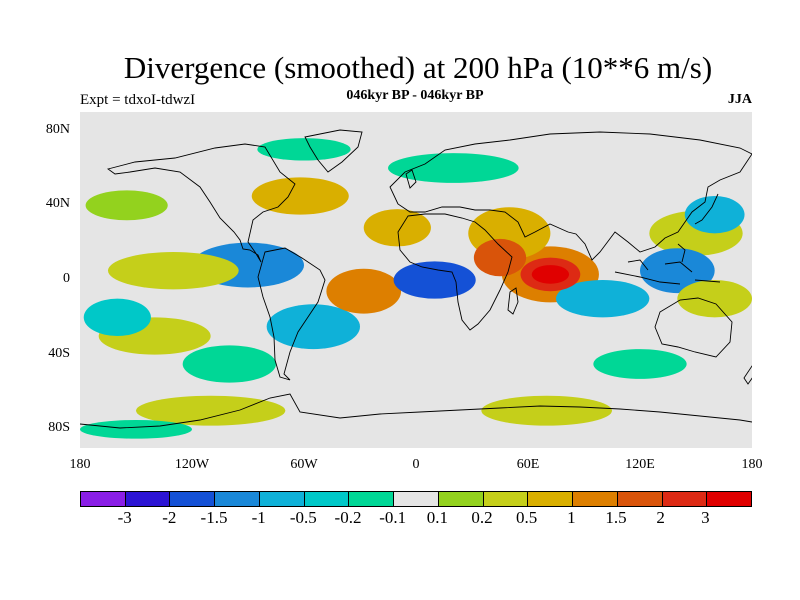 The image size is (800, 600). Describe the element at coordinates (570, 196) in the screenshot. I see `coastline-eurasia` at that location.